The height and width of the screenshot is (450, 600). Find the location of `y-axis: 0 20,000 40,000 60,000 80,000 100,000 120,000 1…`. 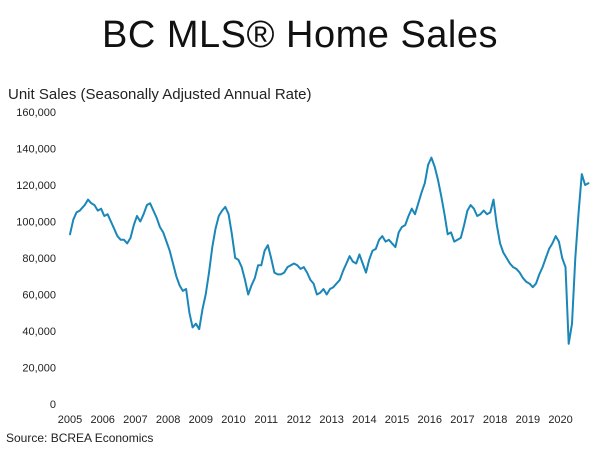

y-axis: 0 20,000 40,000 60,000 80,000 100,000 120,000 1… is located at coordinates (36, 259).